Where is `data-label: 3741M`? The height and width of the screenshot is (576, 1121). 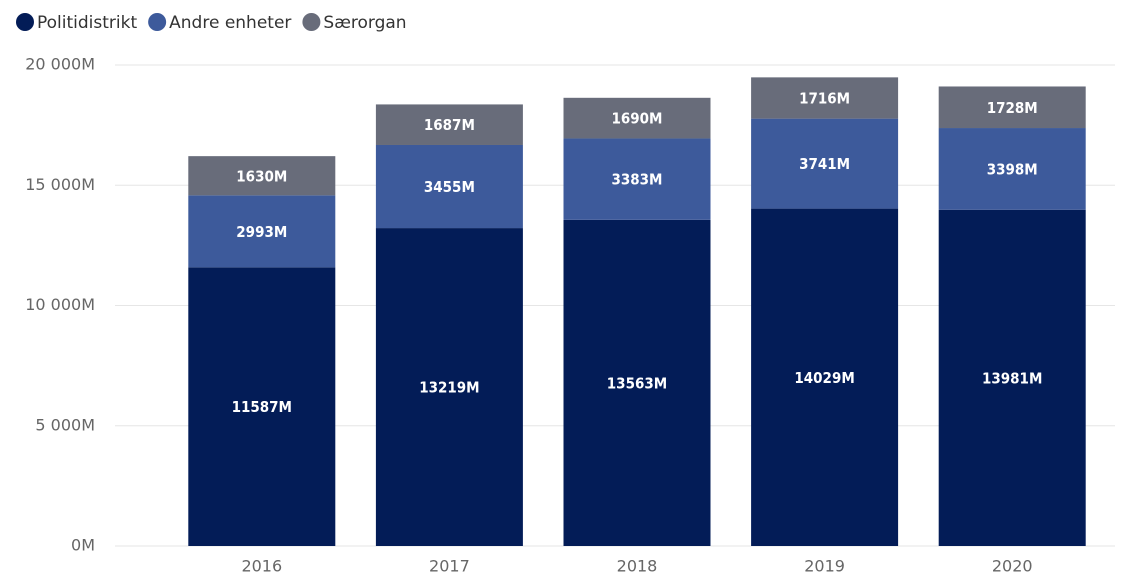
data-label: 3741M is located at coordinates (824, 164).